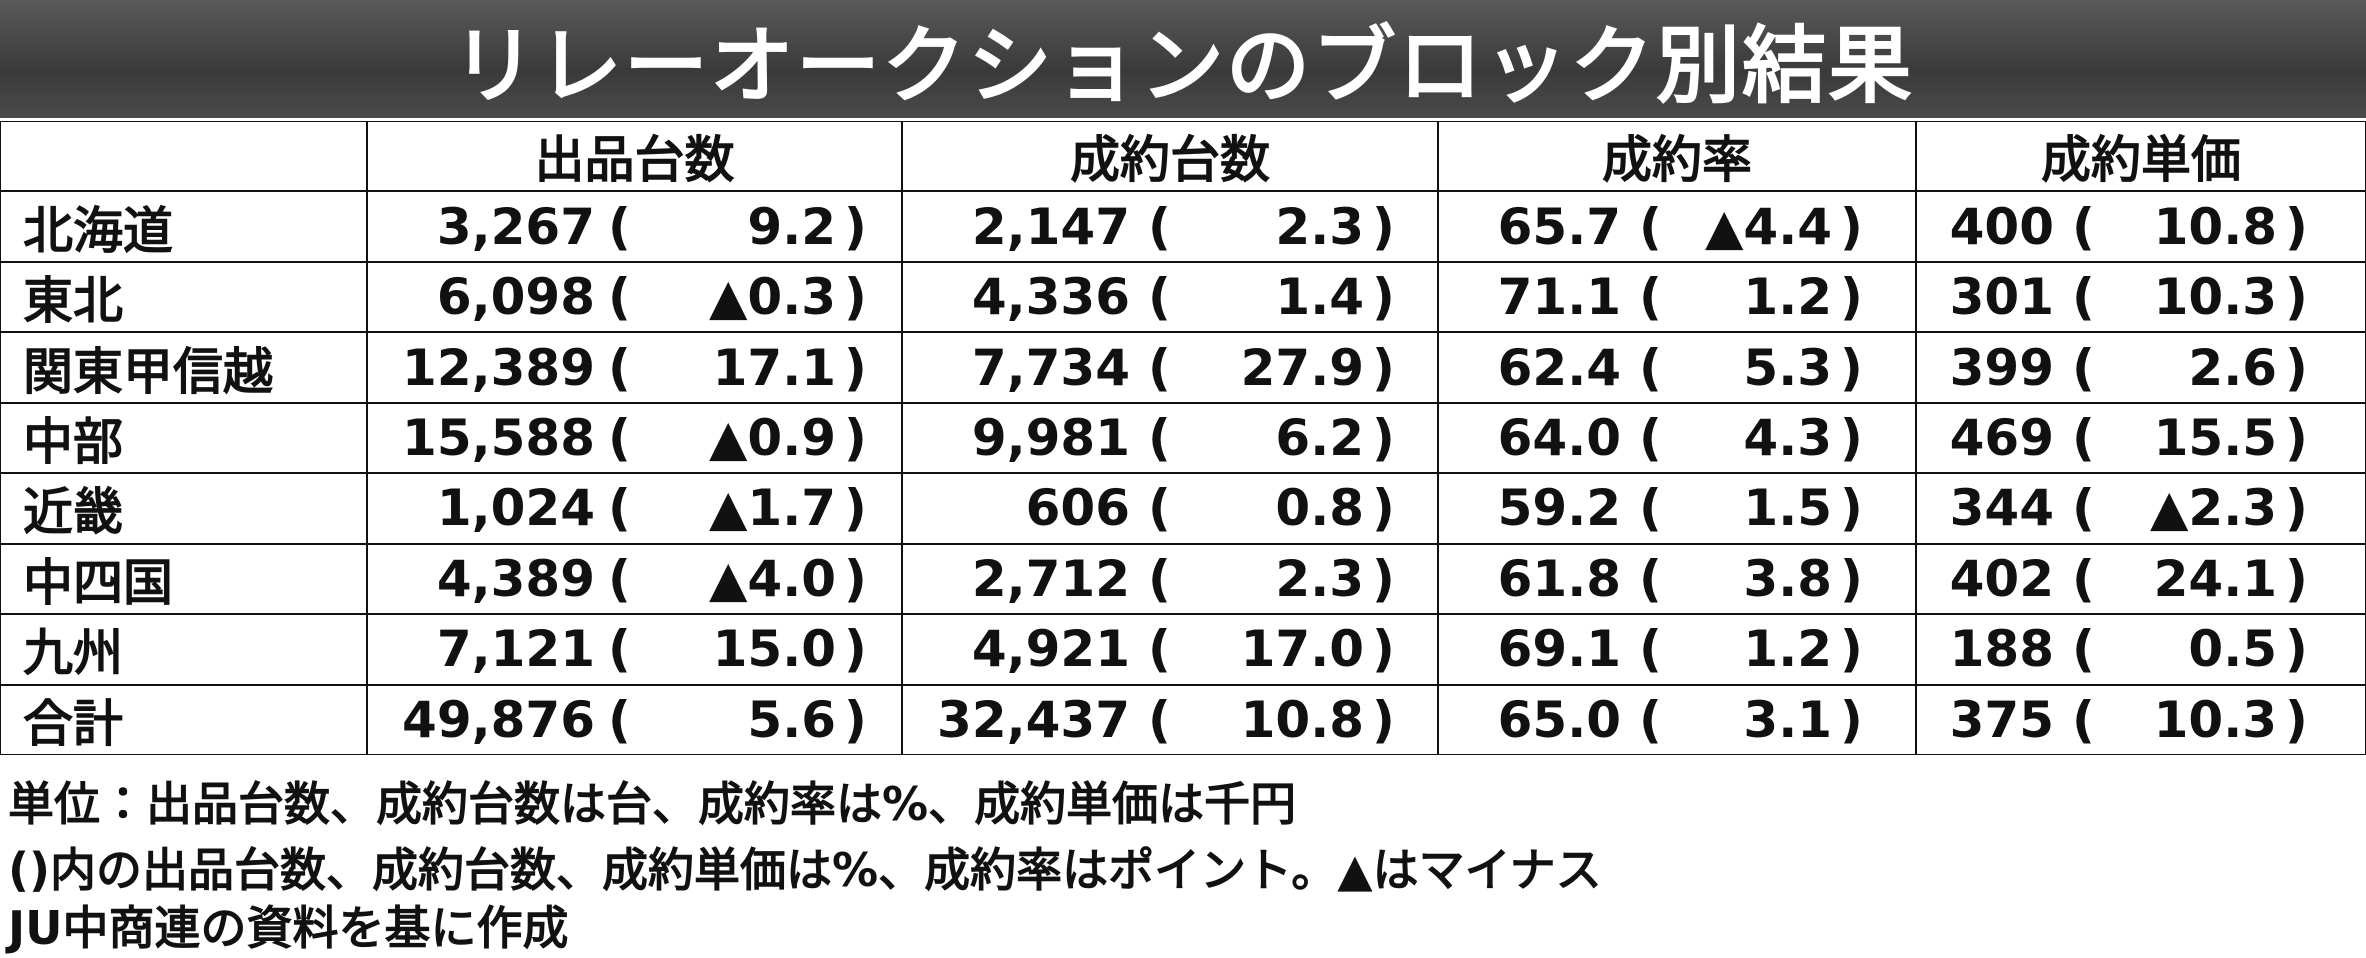  What do you see at coordinates (1050, 226) in the screenshot?
I see `value: 2,147` at bounding box center [1050, 226].